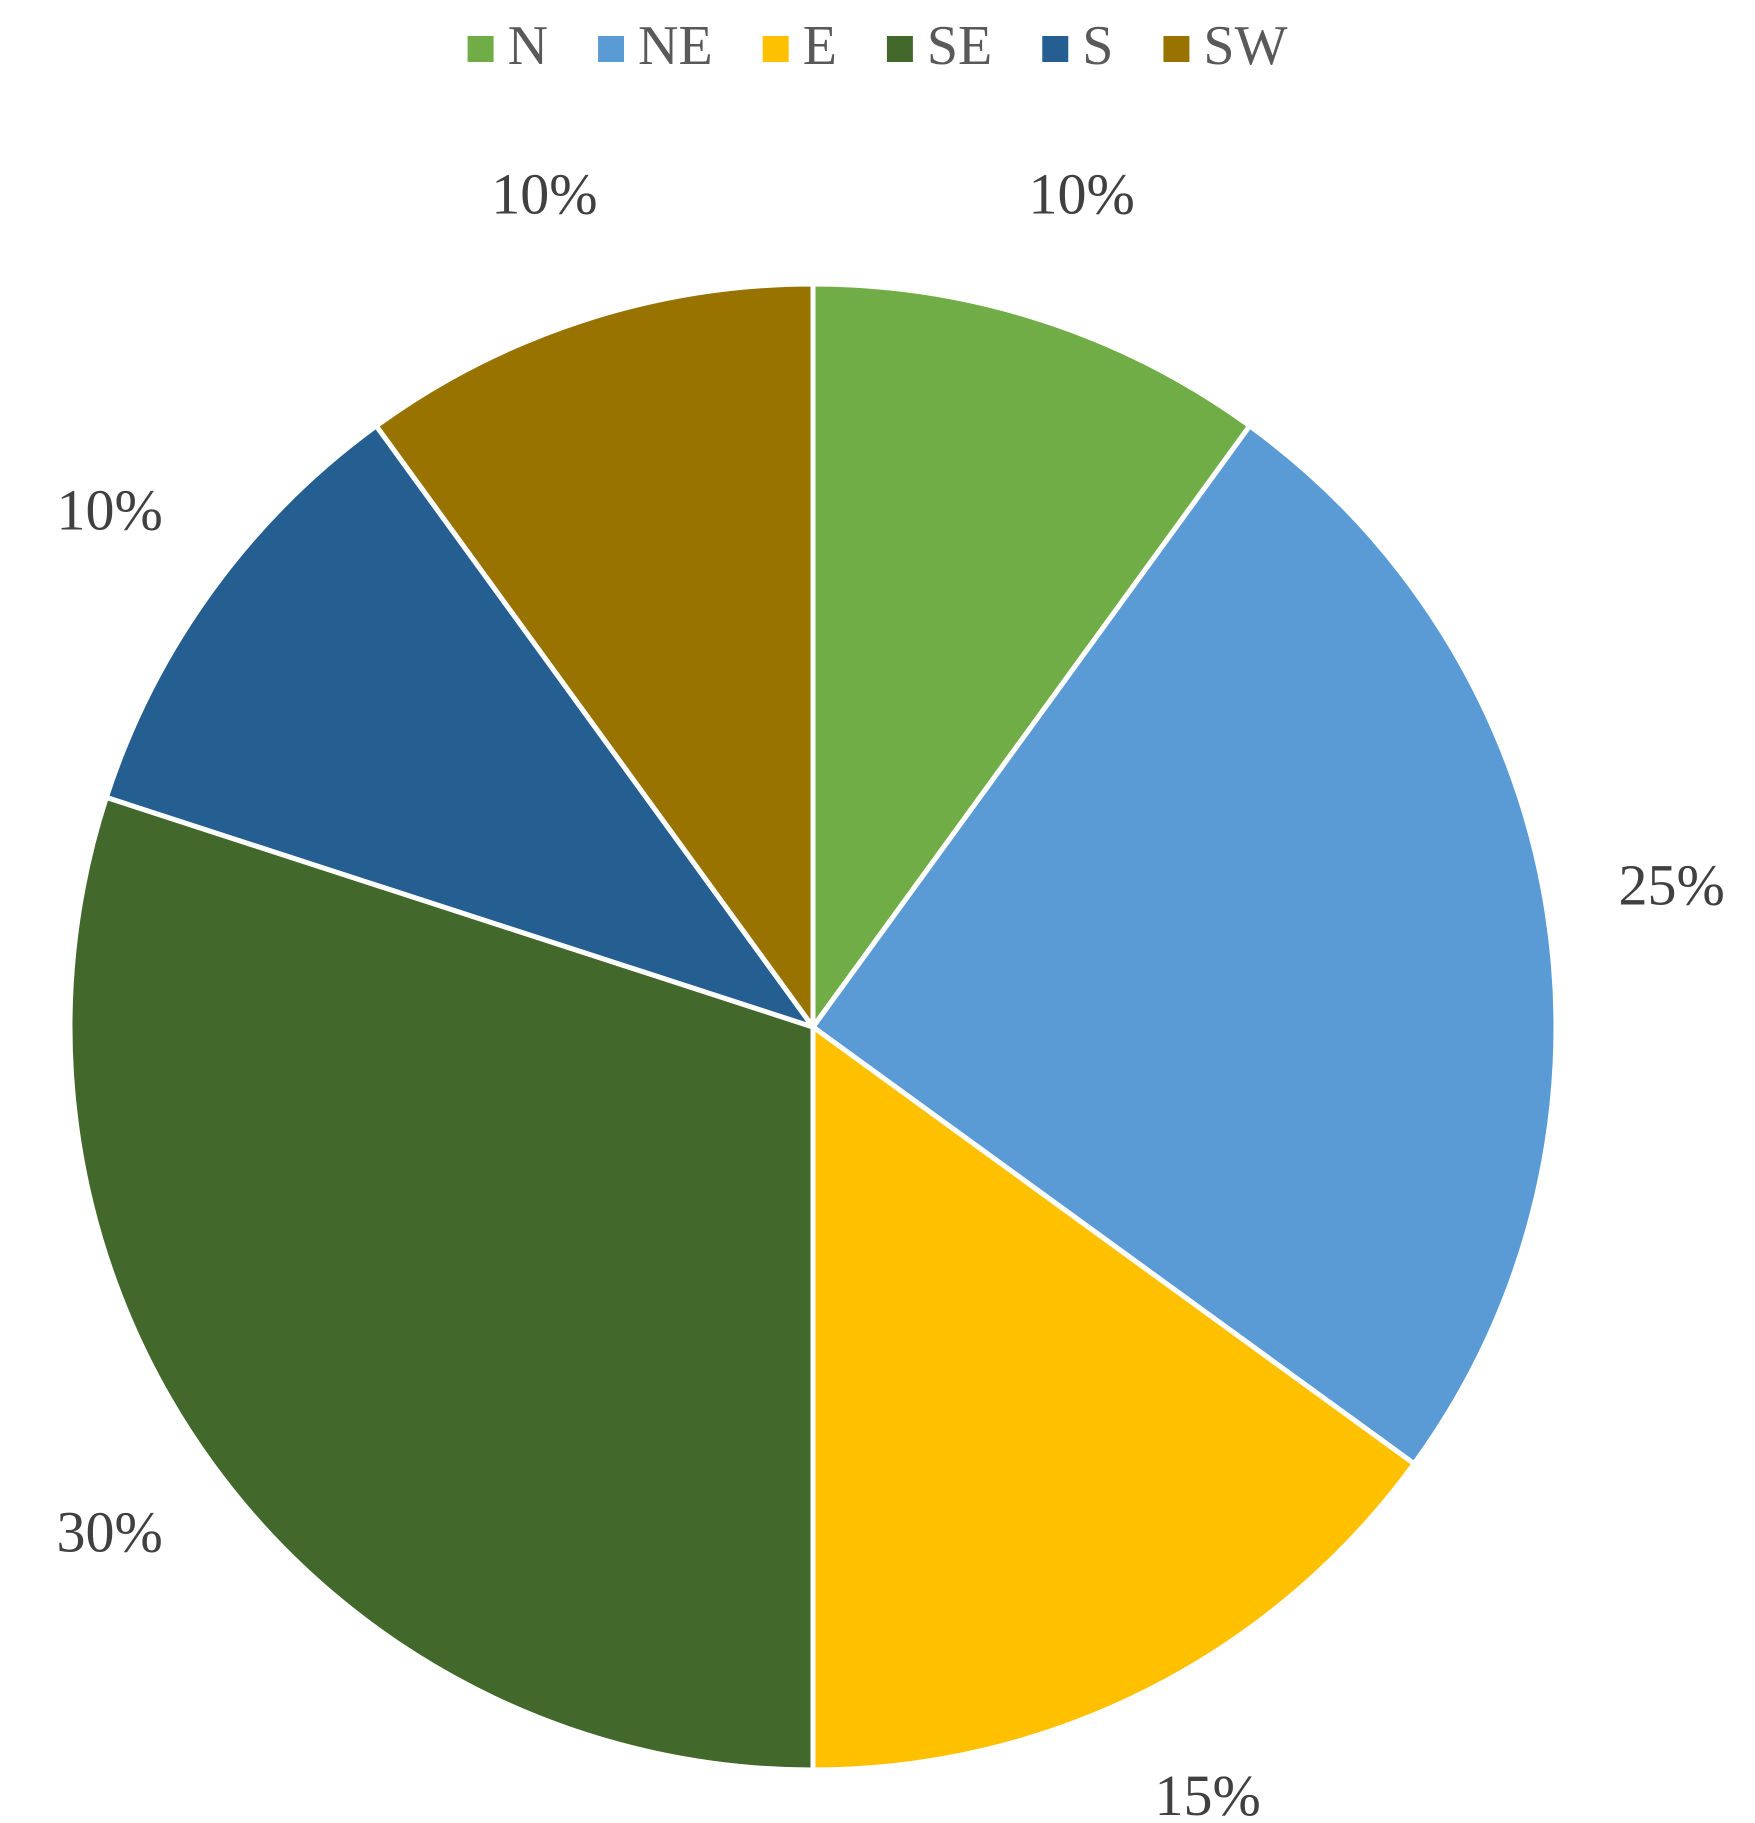 Image resolution: width=1755 pixels, height=1823 pixels. What do you see at coordinates (1245, 46) in the screenshot?
I see `legend-label: SW` at bounding box center [1245, 46].